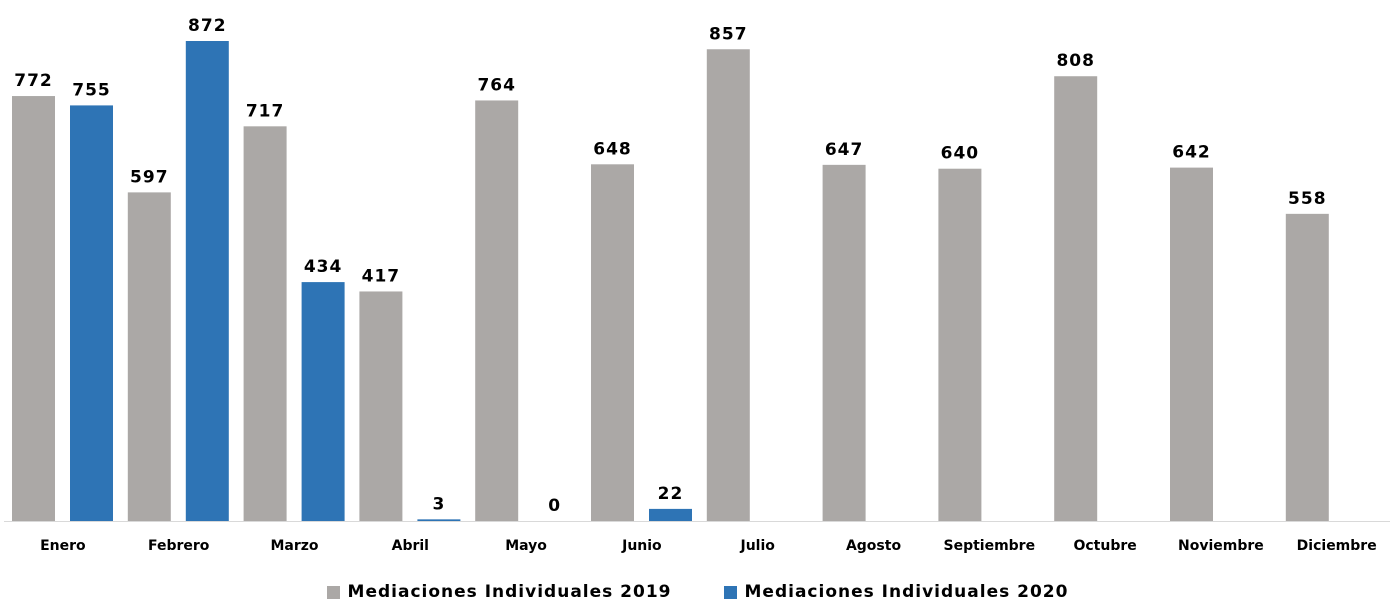 Image resolution: width=1395 pixels, height=605 pixels. I want to click on data-label-2019-mayo: 764, so click(496, 85).